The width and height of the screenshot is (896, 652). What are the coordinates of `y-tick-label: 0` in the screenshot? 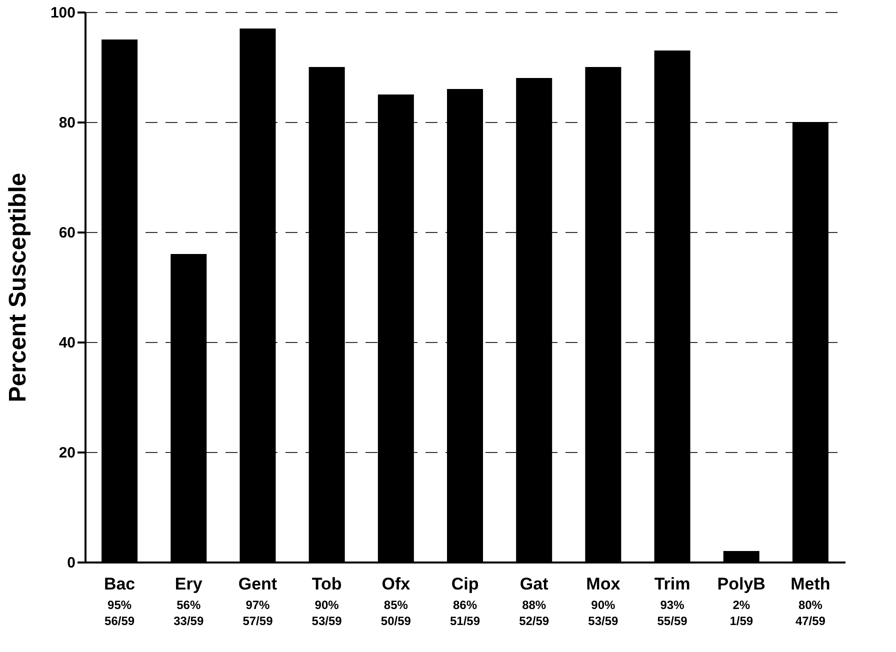 It's located at (71, 563).